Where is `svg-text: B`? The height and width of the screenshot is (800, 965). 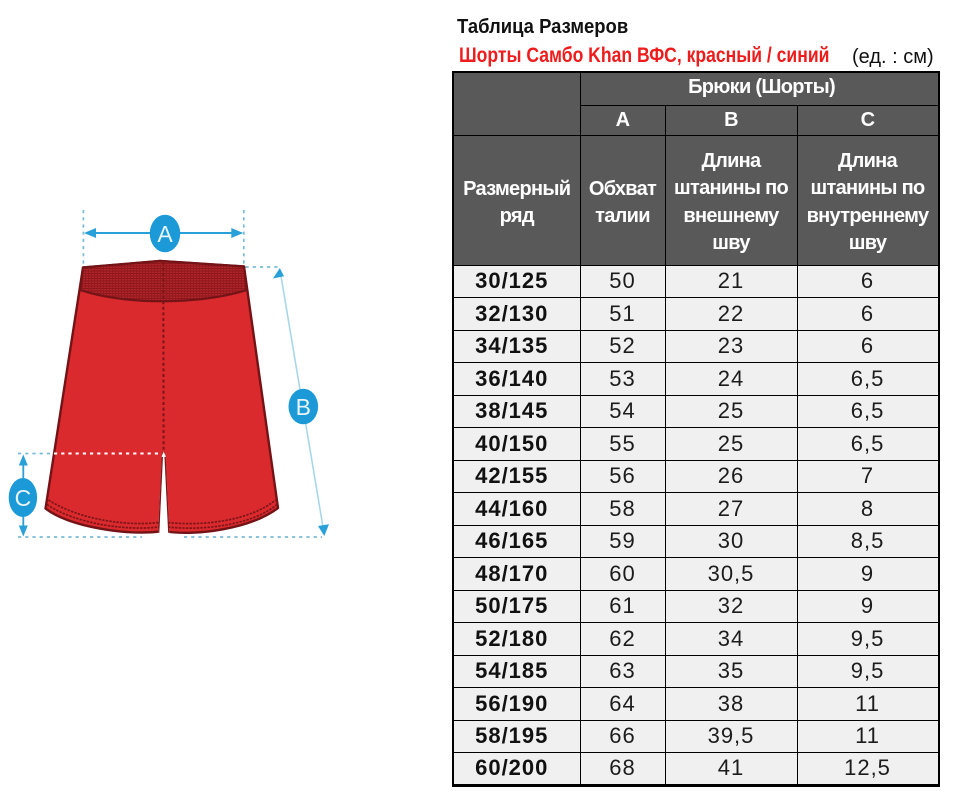 svg-text: B is located at coordinates (303, 407).